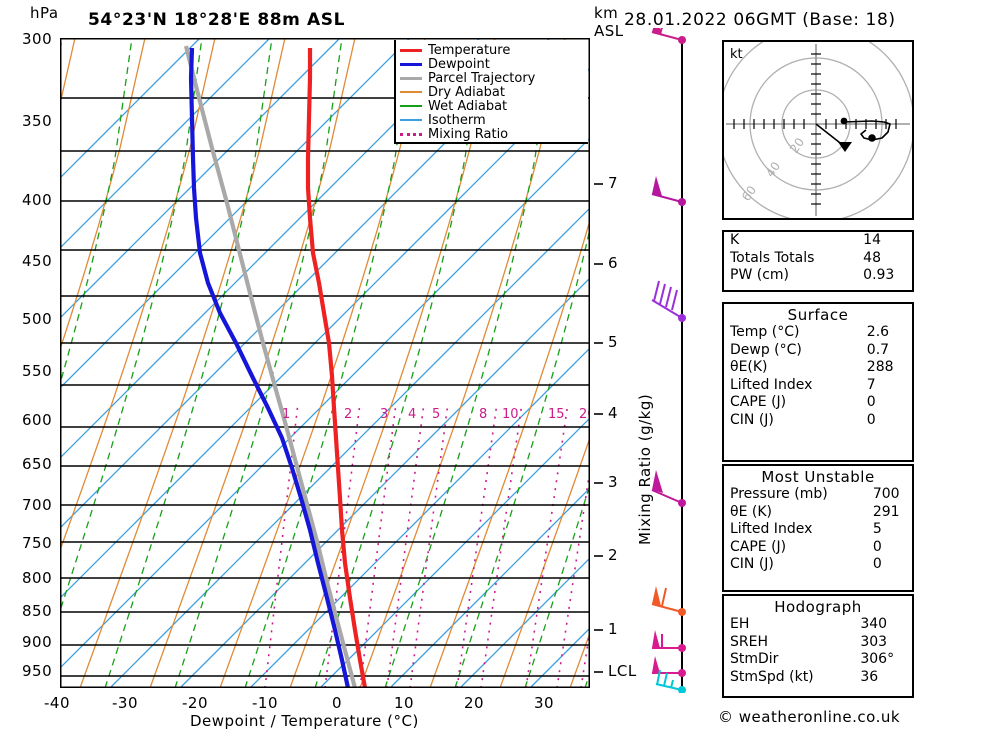  Describe the element at coordinates (466, 92) in the screenshot. I see `legend-label-dry-adiabat: Dry Adiabat` at that location.